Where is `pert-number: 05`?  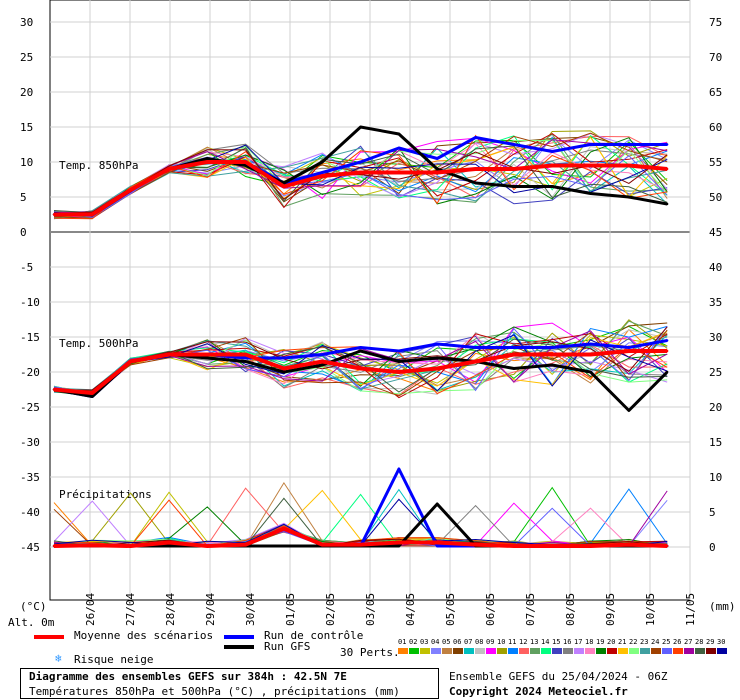
pert-number: 05 is located at coordinates (446, 642).